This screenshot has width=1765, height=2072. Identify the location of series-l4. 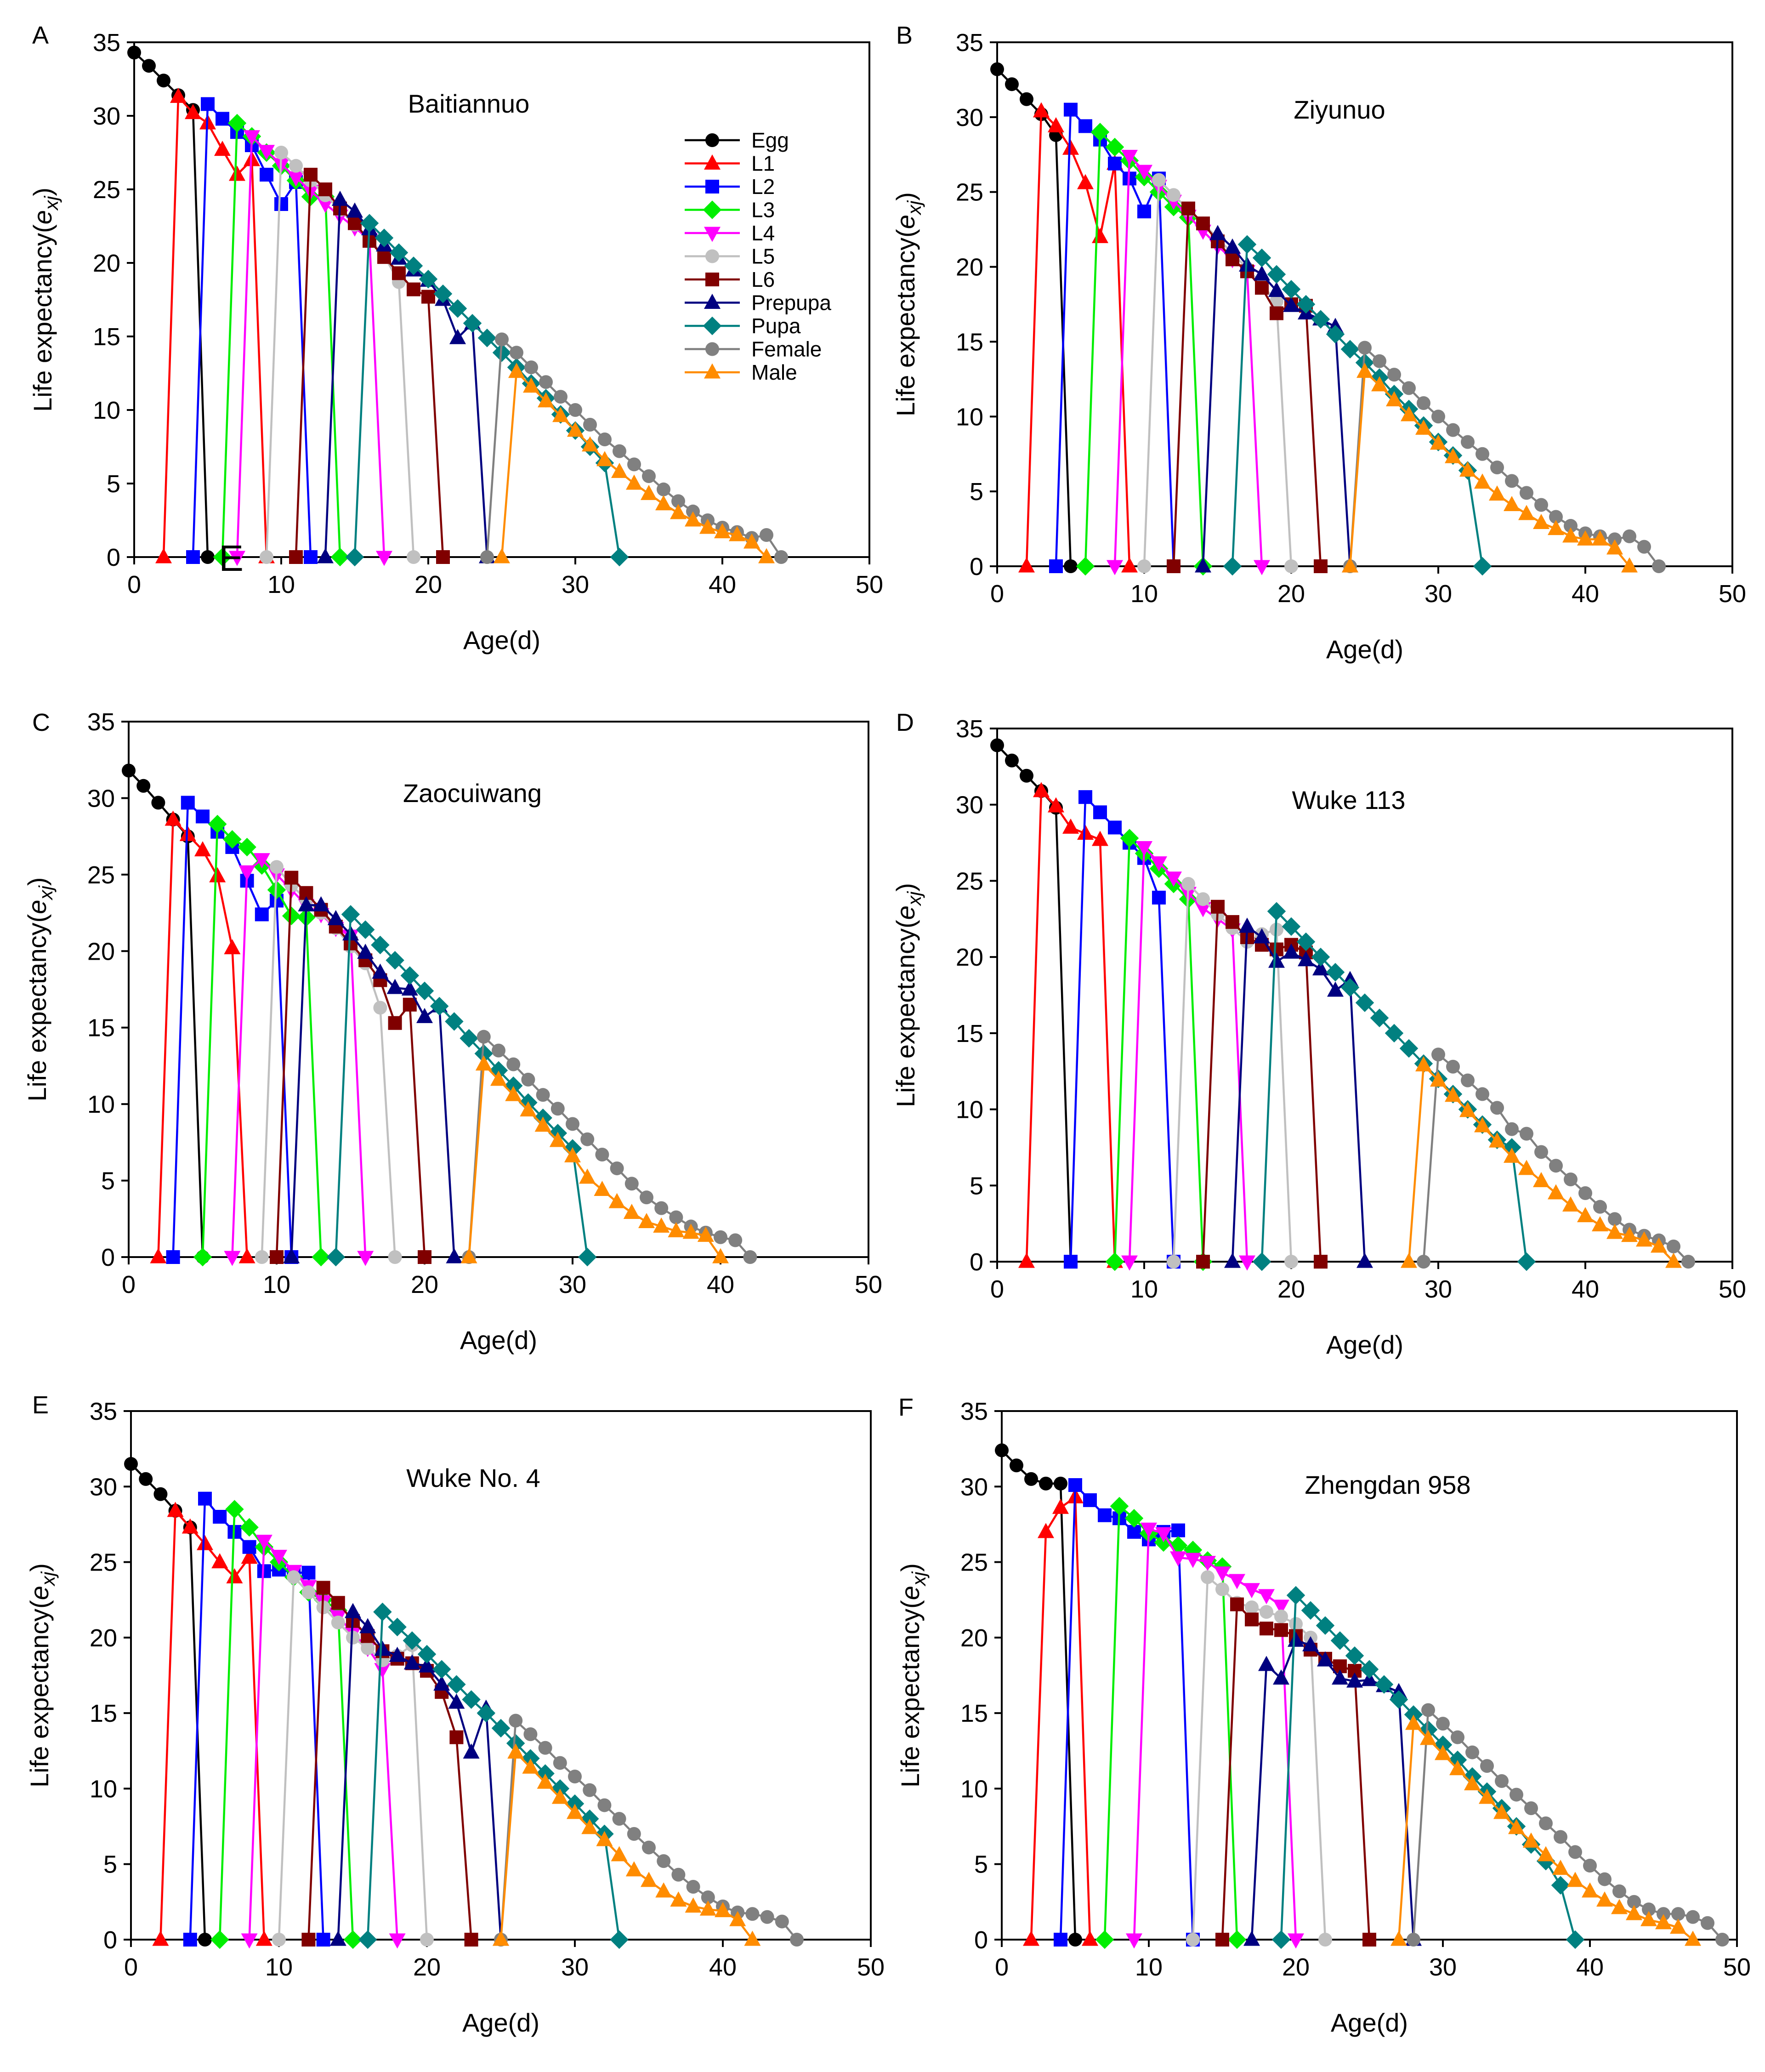
(1215, 1735).